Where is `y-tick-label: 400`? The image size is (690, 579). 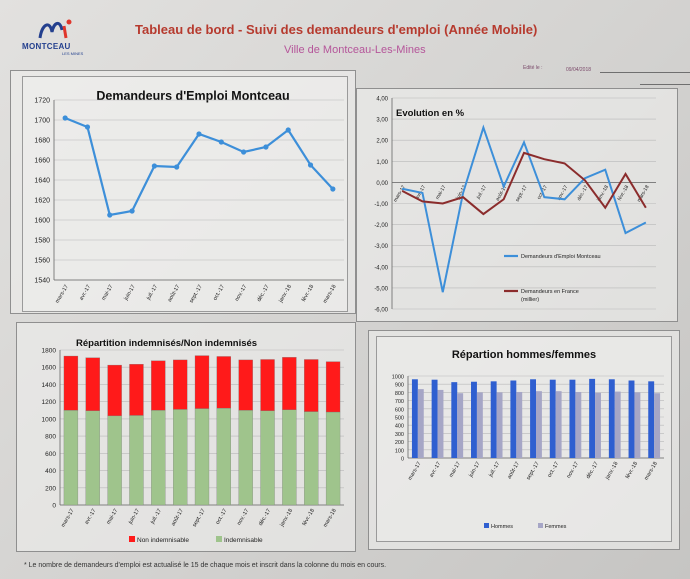
y-tick-label: 400 is located at coordinates (399, 427).